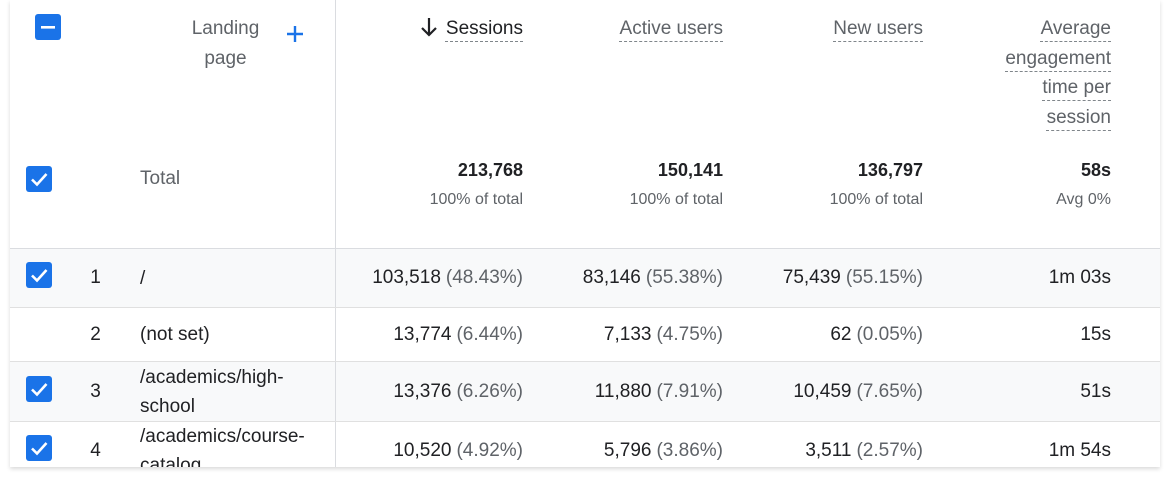 The height and width of the screenshot is (477, 1167). Describe the element at coordinates (484, 28) in the screenshot. I see `metric-header-label: Sessions` at that location.